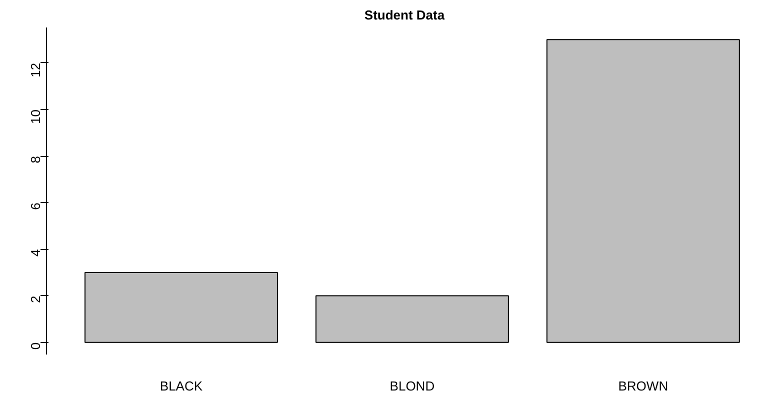  What do you see at coordinates (35, 346) in the screenshot?
I see `y-tick-label: 0` at bounding box center [35, 346].